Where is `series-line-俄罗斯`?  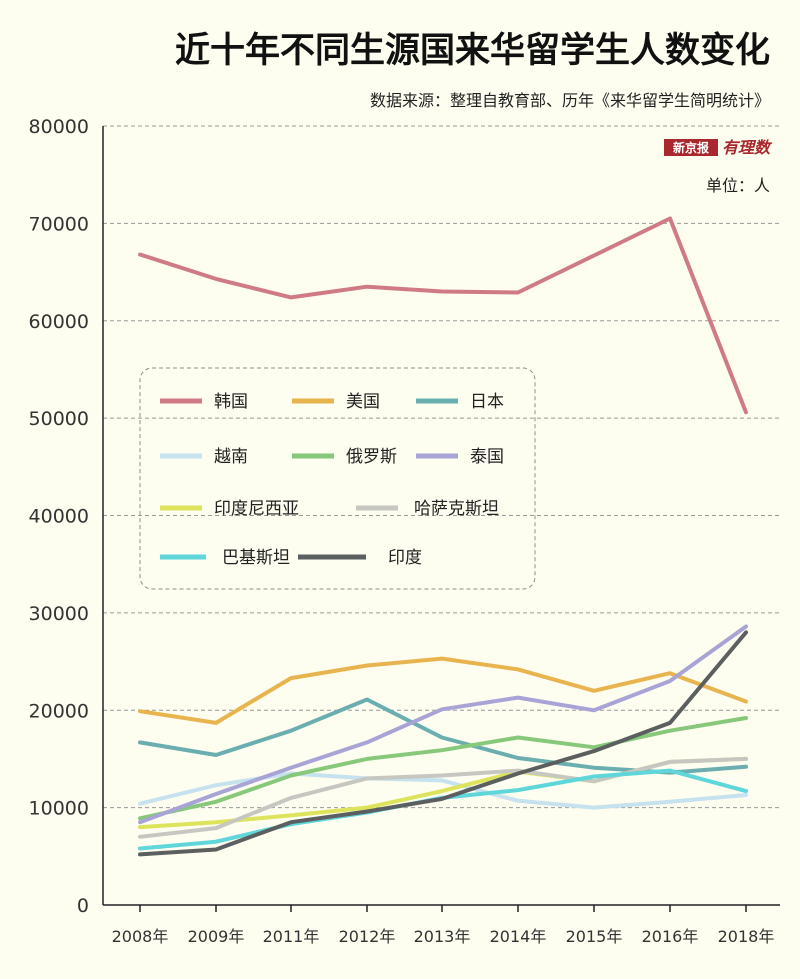 series-line-俄罗斯 is located at coordinates (443, 768).